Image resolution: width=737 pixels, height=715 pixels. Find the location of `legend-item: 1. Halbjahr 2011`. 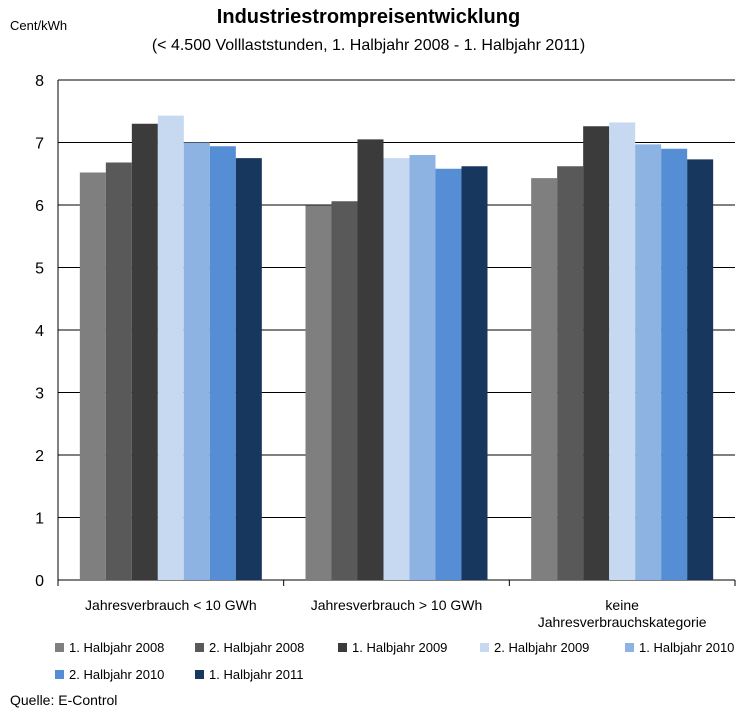

legend-item: 1. Halbjahr 2011 is located at coordinates (249, 674).